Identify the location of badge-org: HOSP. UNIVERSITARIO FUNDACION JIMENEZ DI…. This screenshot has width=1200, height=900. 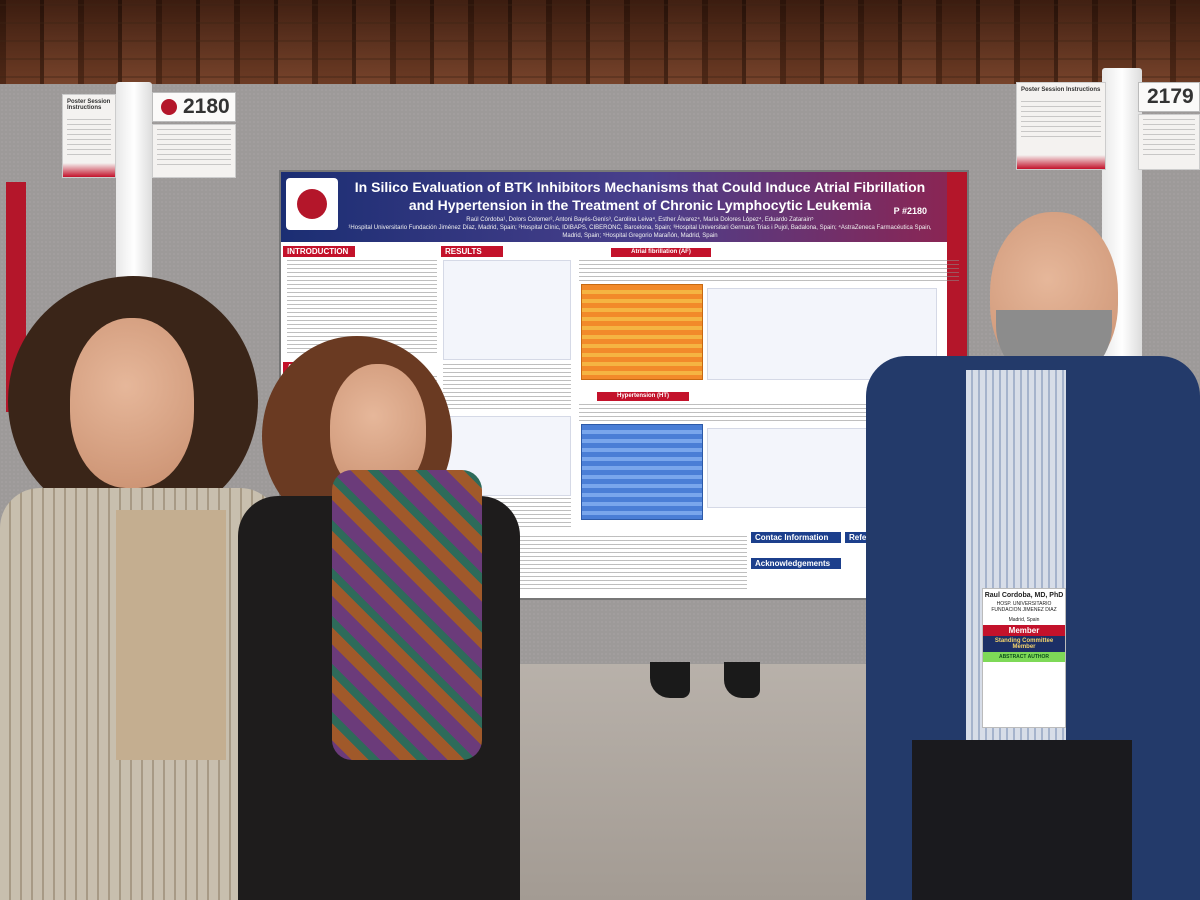
(1024, 607).